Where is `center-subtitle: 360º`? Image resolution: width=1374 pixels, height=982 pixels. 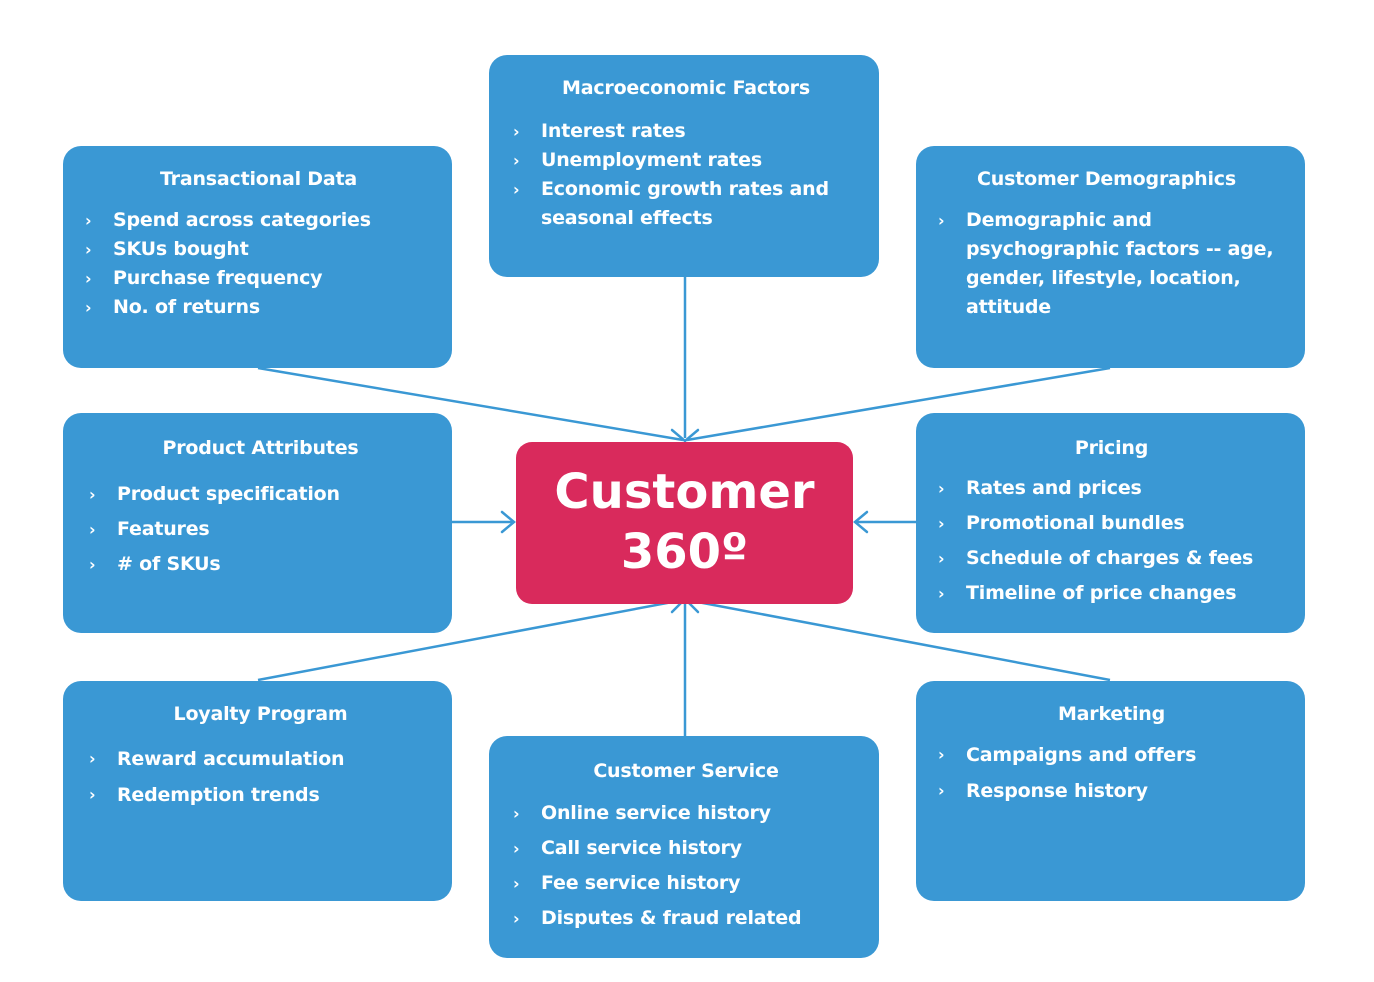
center-subtitle: 360º is located at coordinates (684, 552).